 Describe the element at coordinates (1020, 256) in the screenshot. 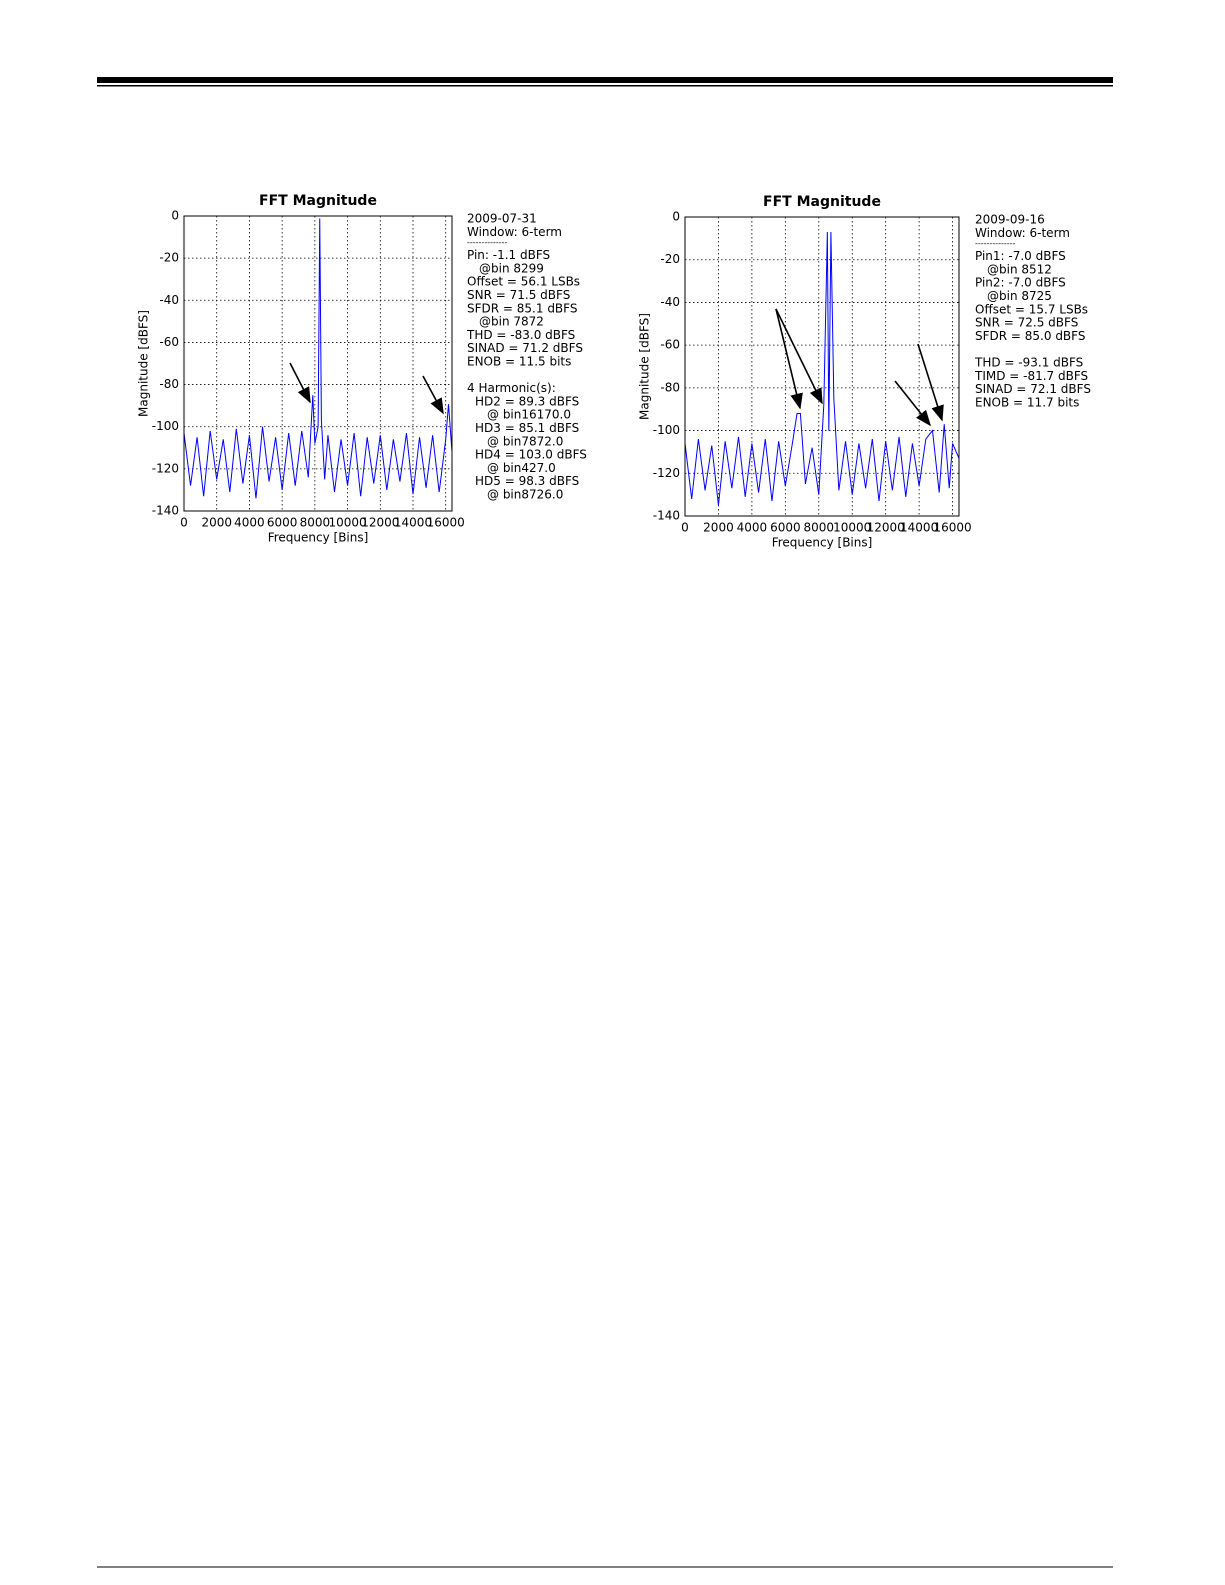

I see `note-line: Pin1: -7.0 dBFS` at that location.